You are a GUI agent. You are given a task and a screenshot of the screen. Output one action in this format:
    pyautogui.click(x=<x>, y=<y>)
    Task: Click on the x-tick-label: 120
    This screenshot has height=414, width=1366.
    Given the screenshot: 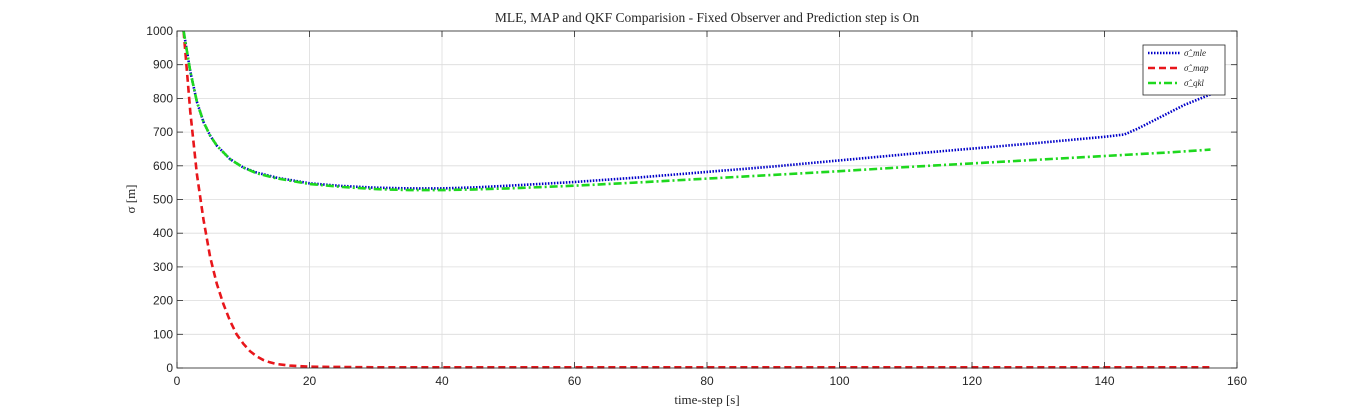 What is the action you would take?
    pyautogui.click(x=972, y=381)
    